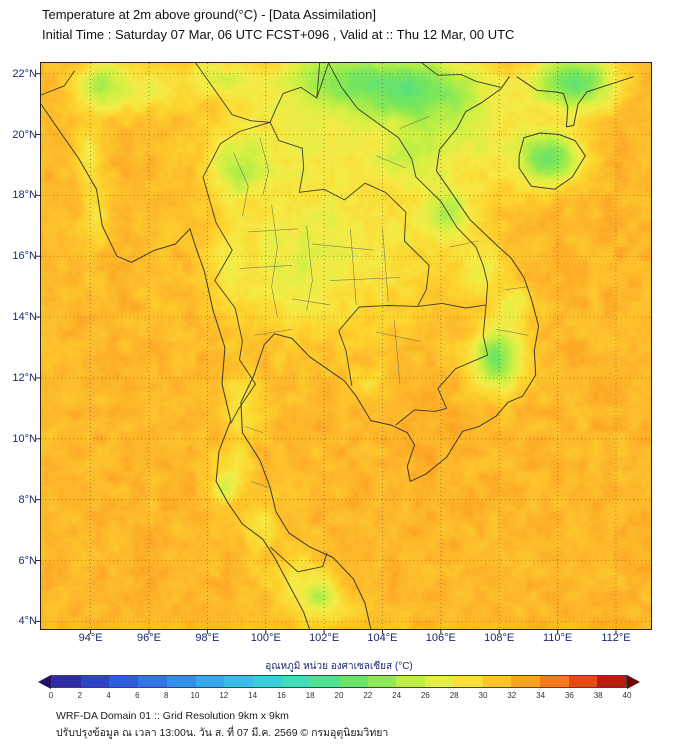  I want to click on colorbar-tick-labels: 0 2 4 6 8 10 12 14 16 18 20 22 24 26 28 30 32 34 36 38 40, so click(339, 697).